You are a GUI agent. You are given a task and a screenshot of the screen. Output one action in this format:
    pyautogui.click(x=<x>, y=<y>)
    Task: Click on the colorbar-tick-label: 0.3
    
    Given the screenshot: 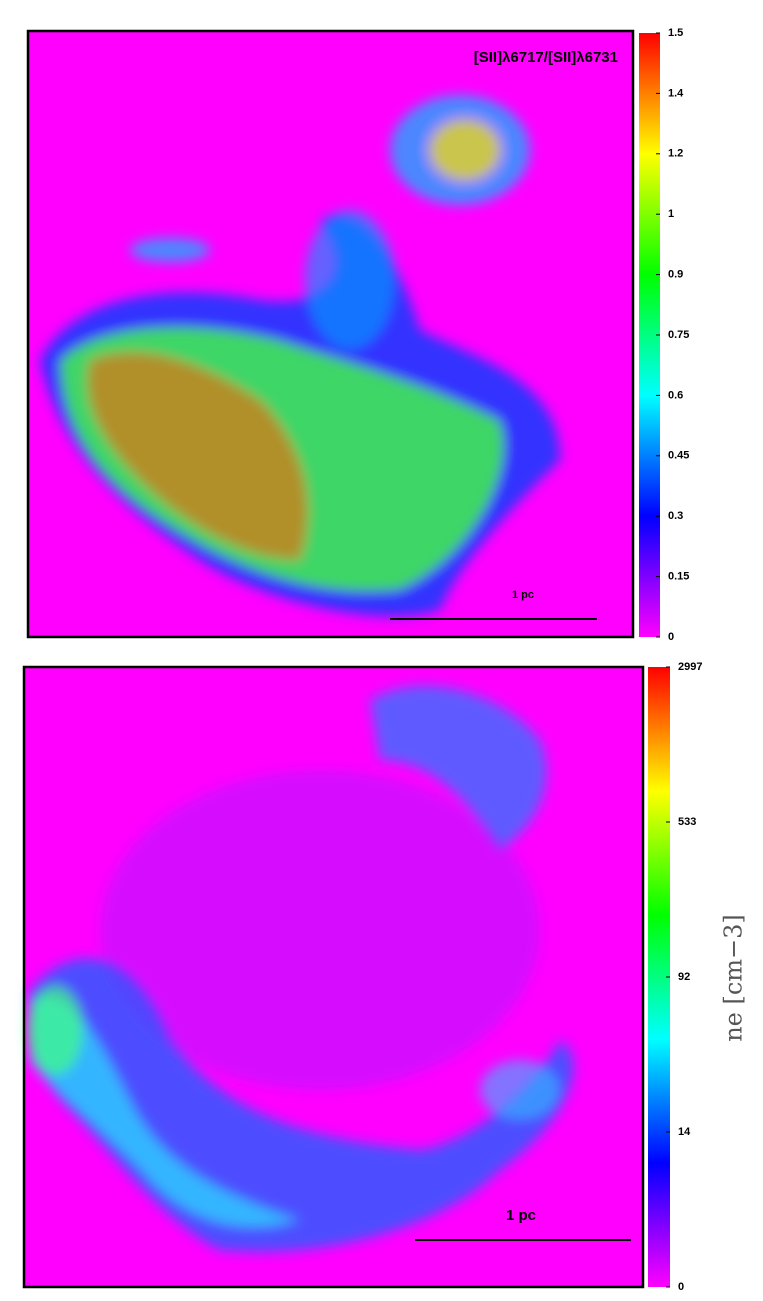 What is the action you would take?
    pyautogui.click(x=675, y=516)
    